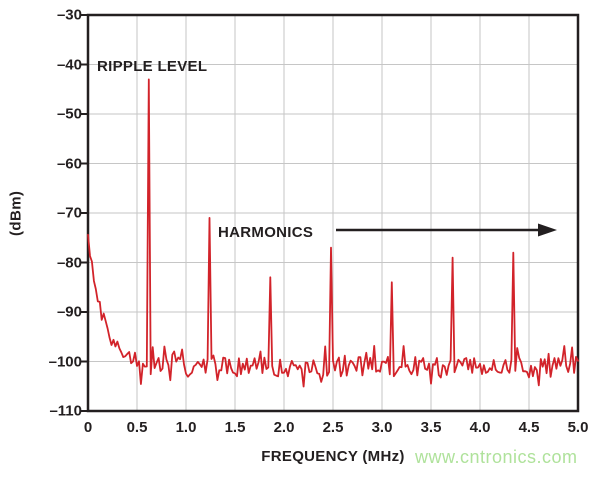 This screenshot has height=478, width=600. What do you see at coordinates (137, 427) in the screenshot?
I see `x-tick-label: 0.5` at bounding box center [137, 427].